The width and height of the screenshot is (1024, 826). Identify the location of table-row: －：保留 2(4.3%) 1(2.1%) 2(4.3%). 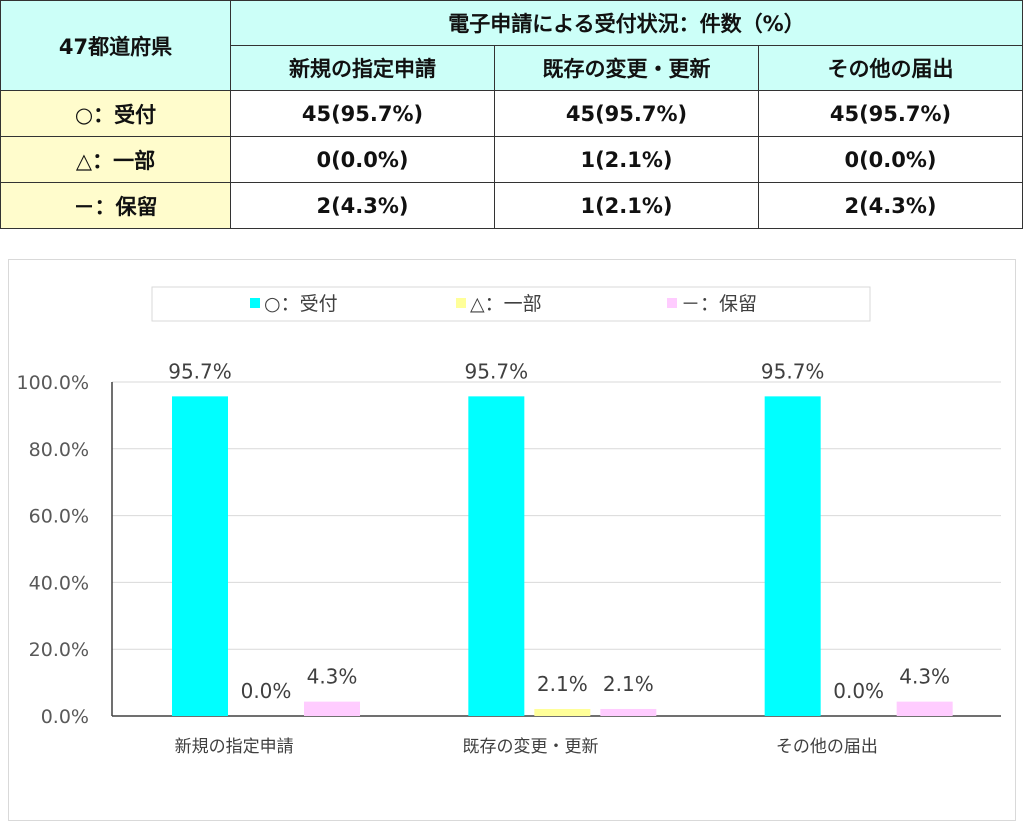
(511, 205).